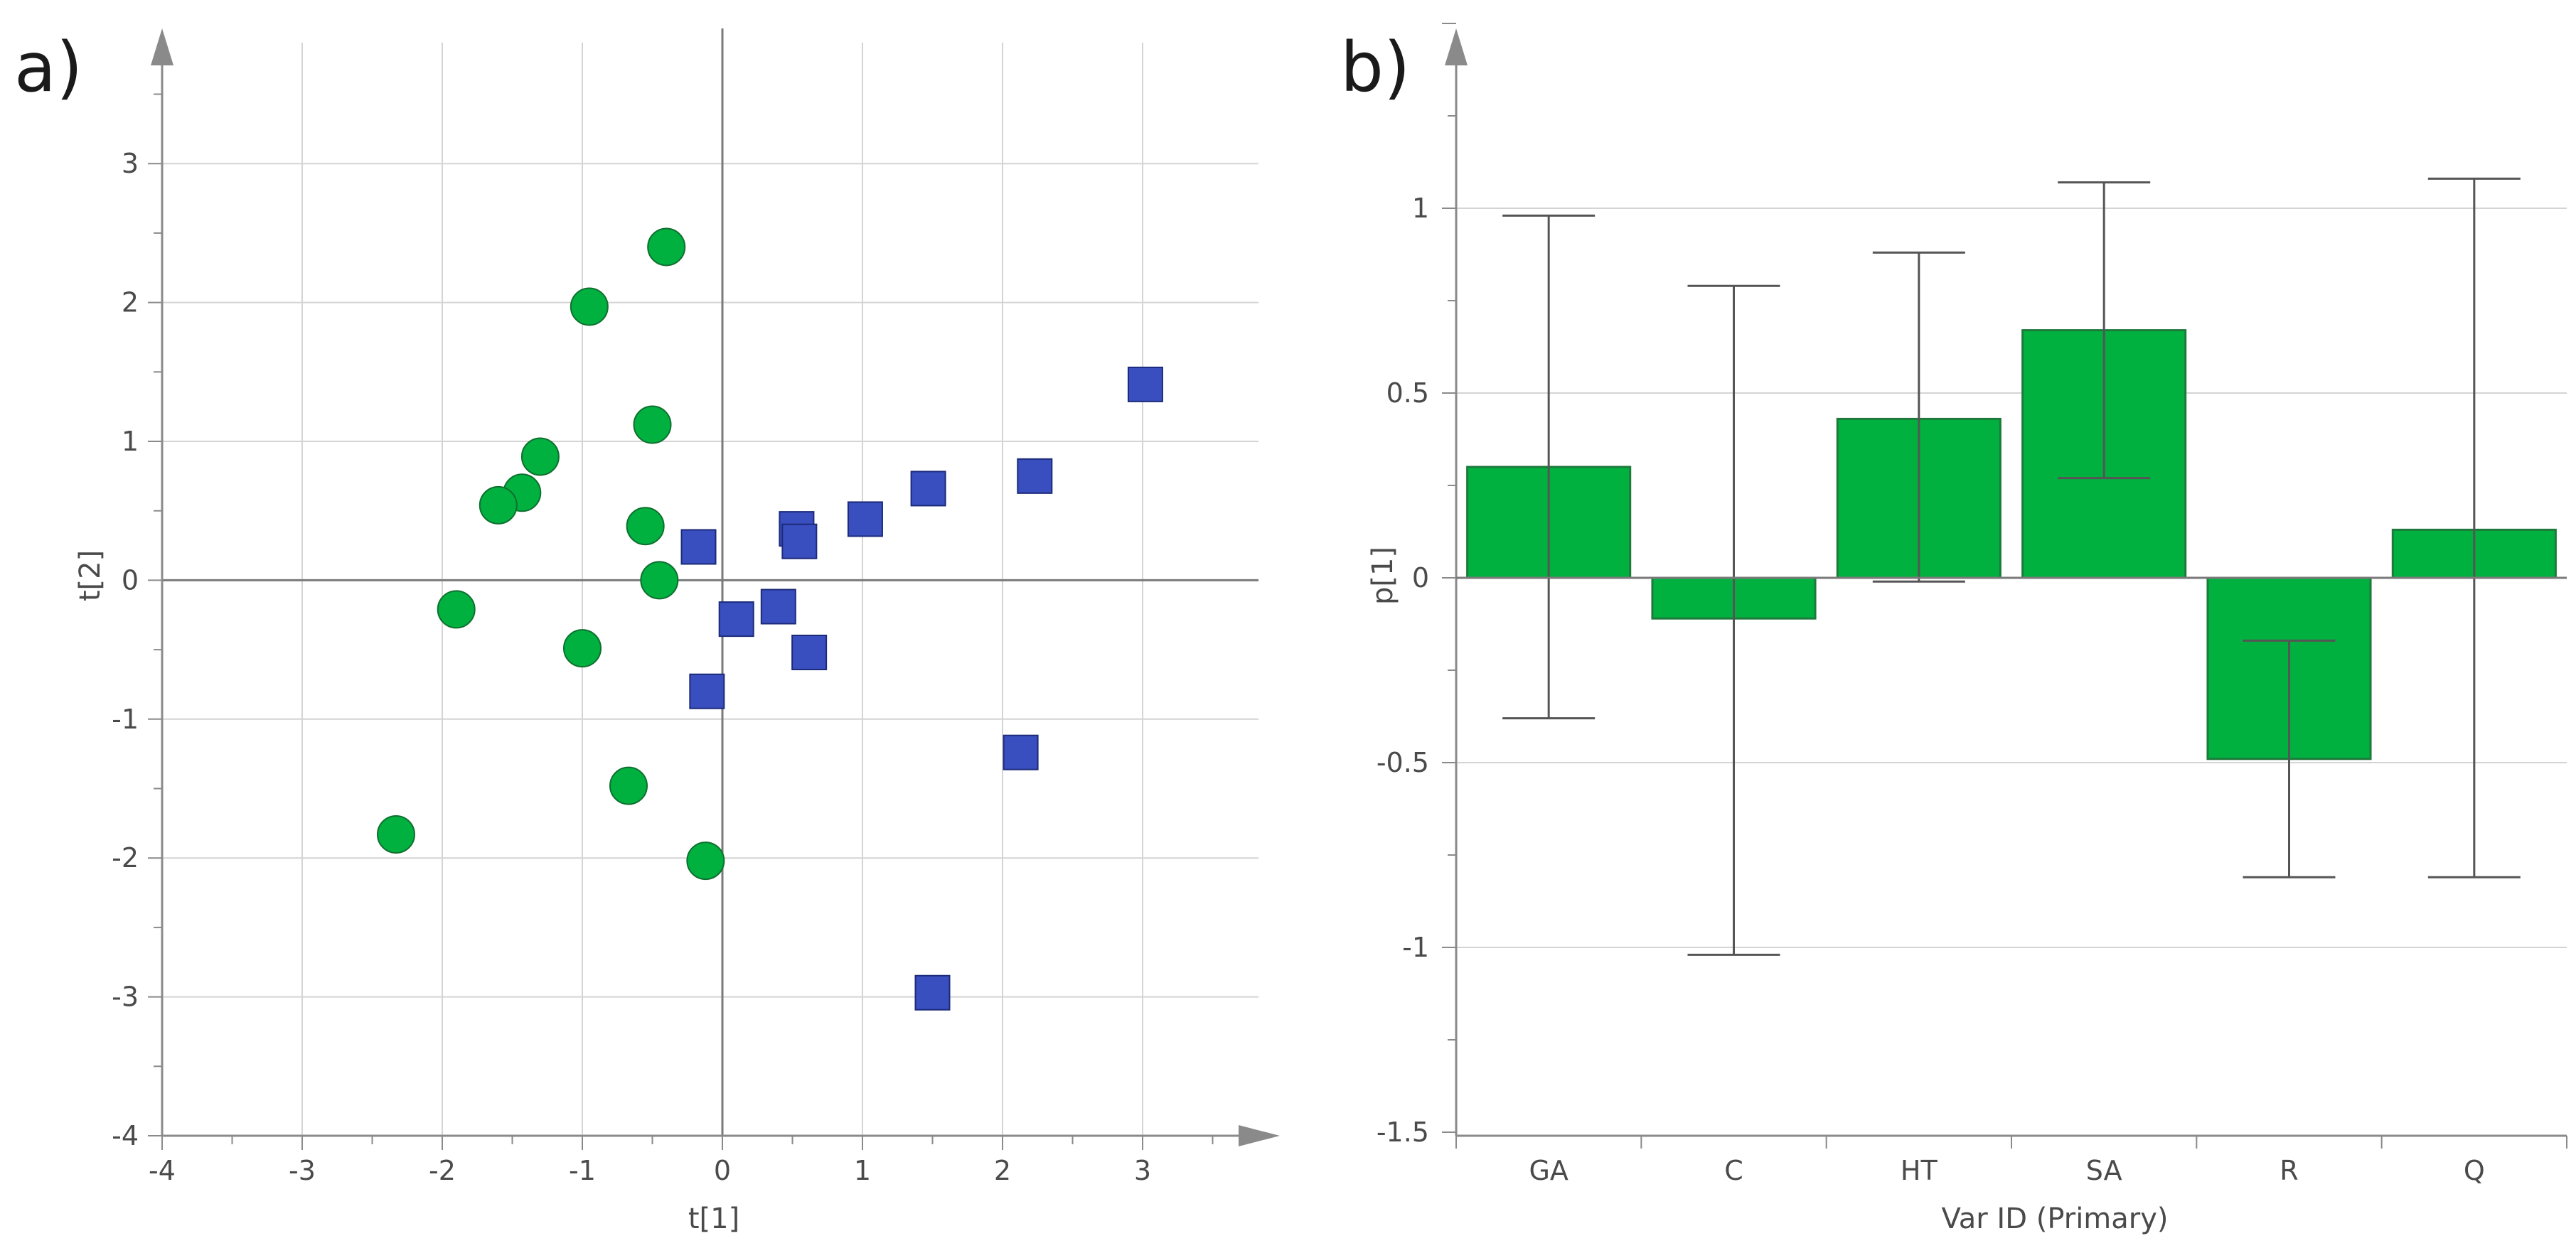 The width and height of the screenshot is (2576, 1258). Describe the element at coordinates (130, 302) in the screenshot. I see `y-tick-label: 2` at that location.